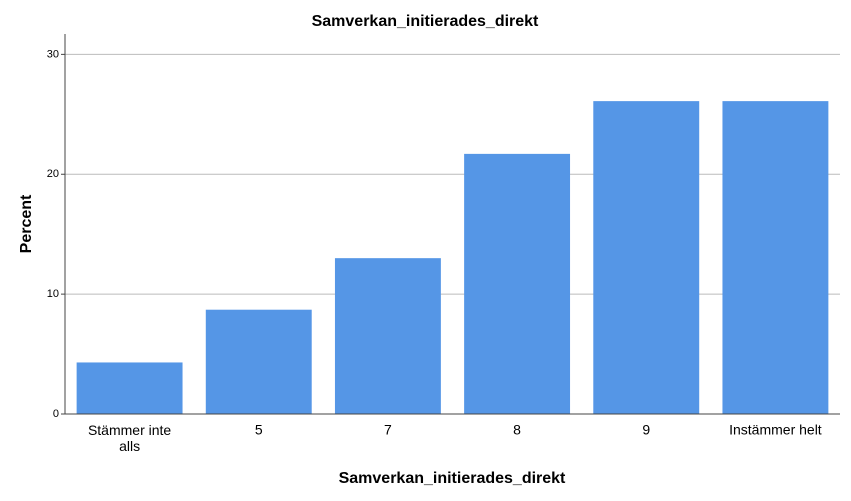  I want to click on x-tick-label: 8, so click(517, 430).